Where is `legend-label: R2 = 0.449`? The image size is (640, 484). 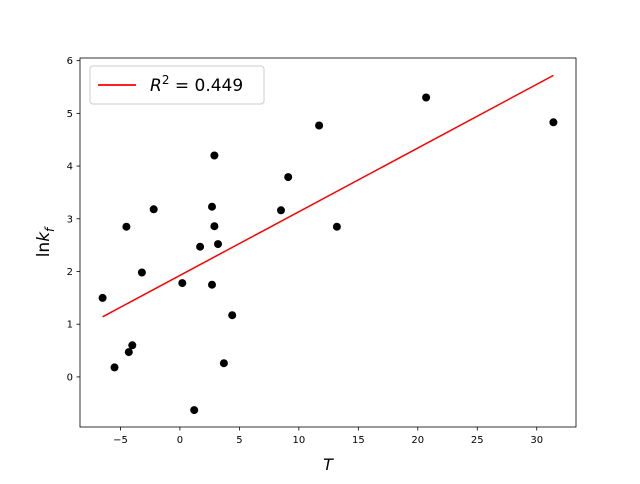 legend-label: R2 = 0.449 is located at coordinates (196, 84).